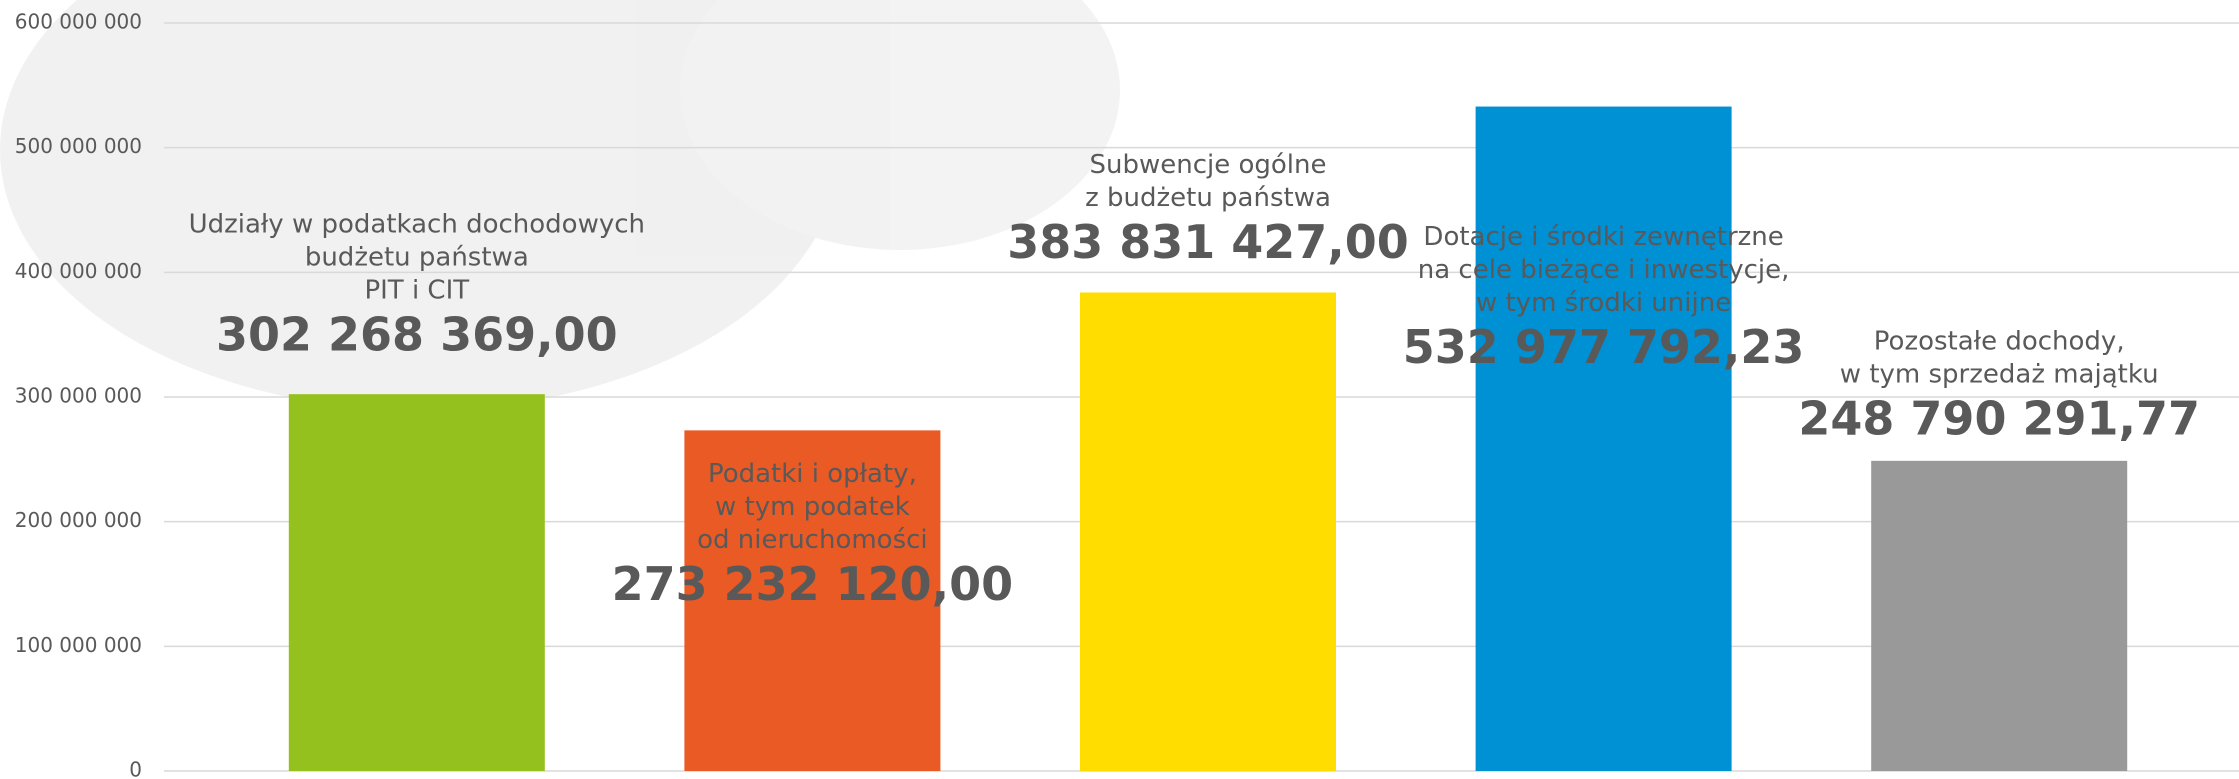 The width and height of the screenshot is (2239, 779). I want to click on value-label: 383 831 427,00, so click(1208, 242).